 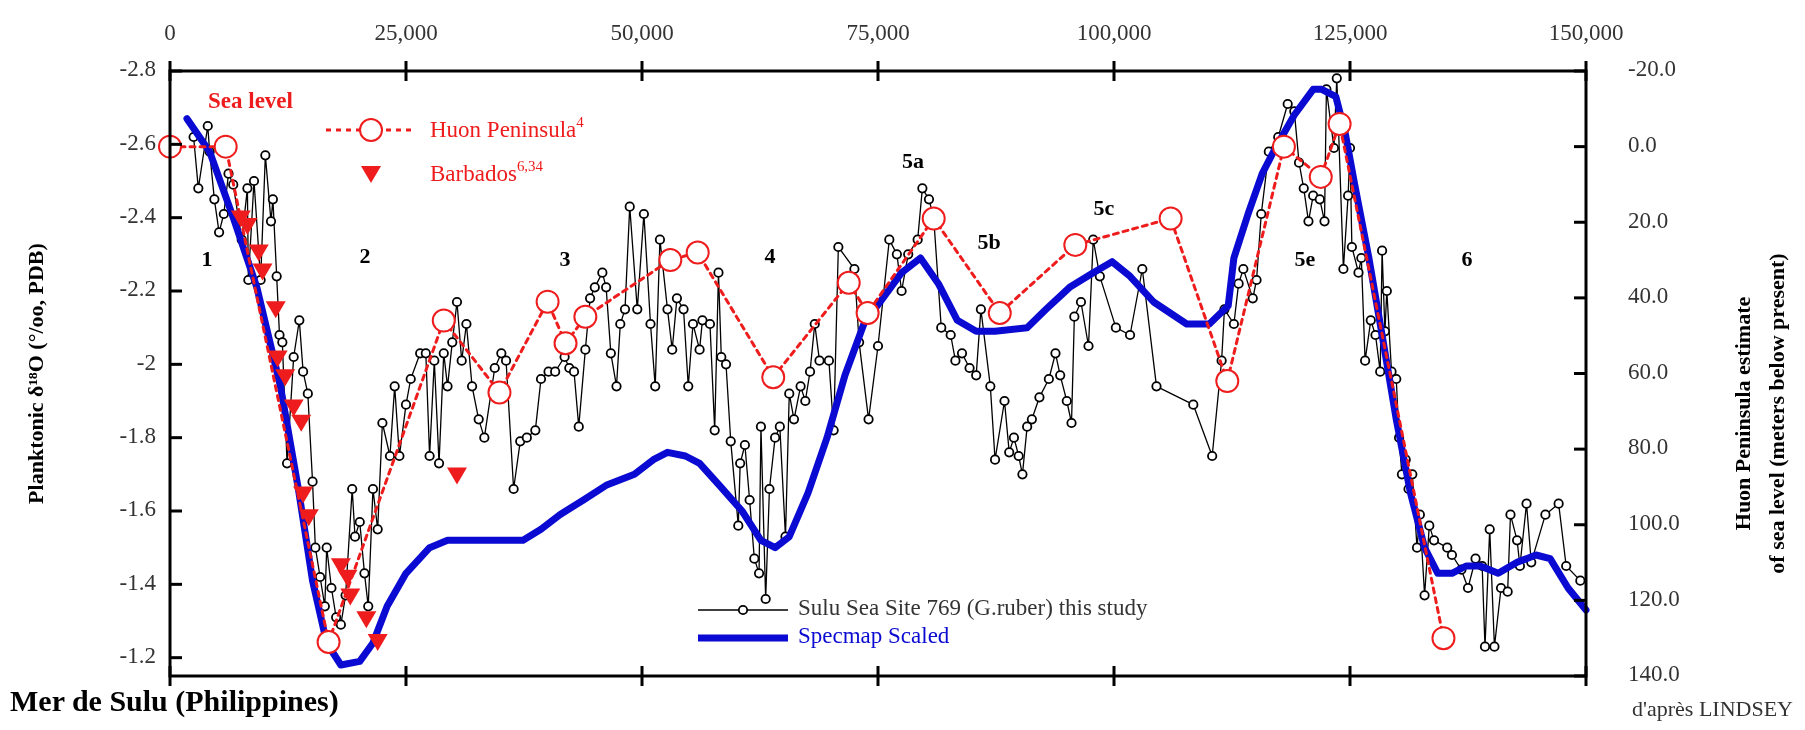 I want to click on x-tick-label: 150,000, so click(x=1586, y=33).